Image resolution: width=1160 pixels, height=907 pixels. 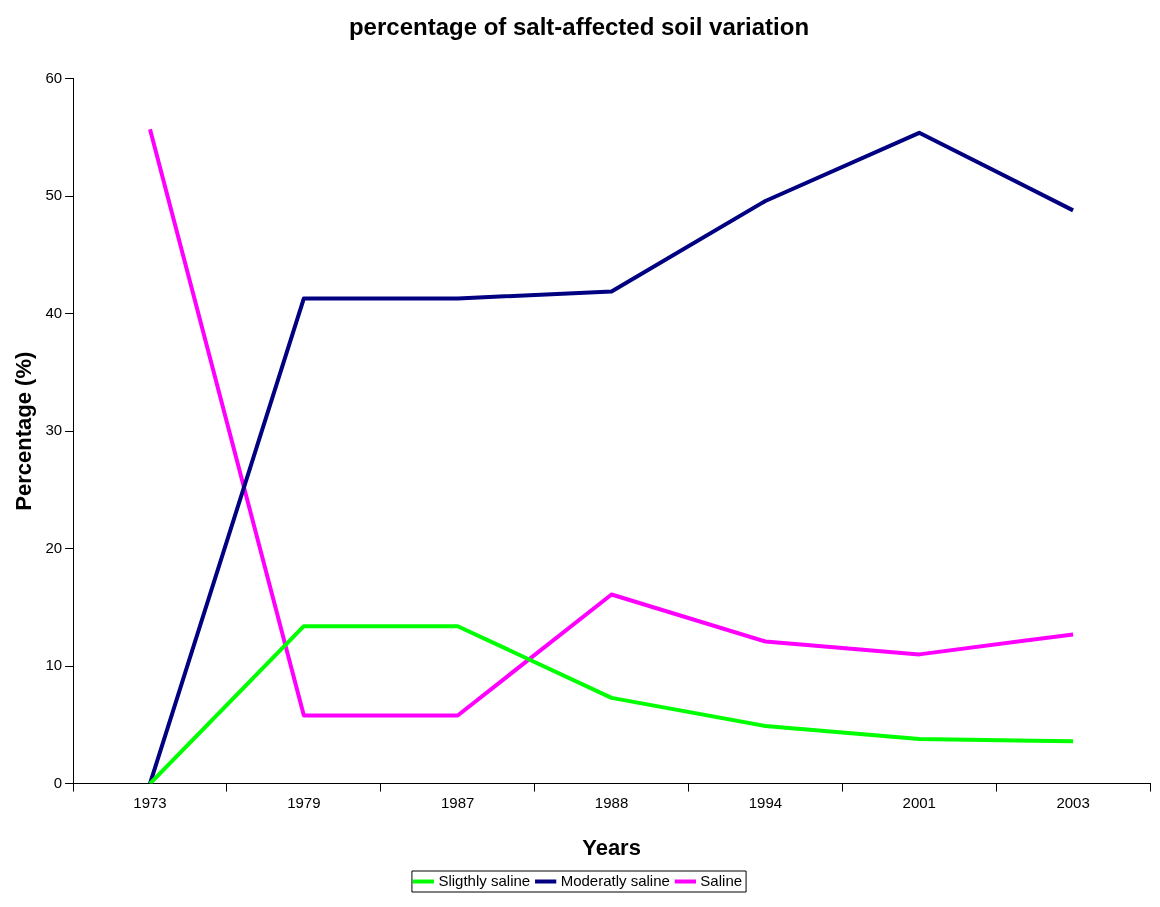 What do you see at coordinates (611, 847) in the screenshot?
I see `x-axis-title: Years` at bounding box center [611, 847].